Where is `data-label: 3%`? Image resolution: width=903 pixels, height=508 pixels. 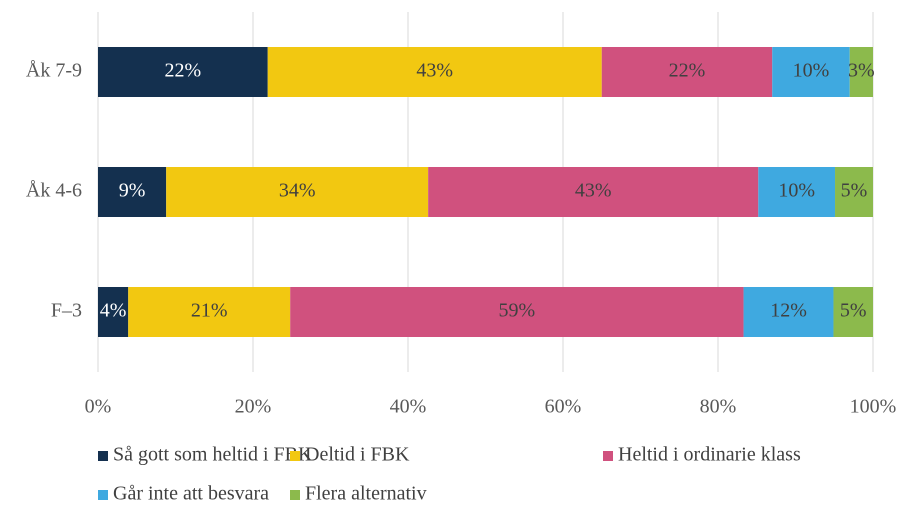 data-label: 3% is located at coordinates (861, 71).